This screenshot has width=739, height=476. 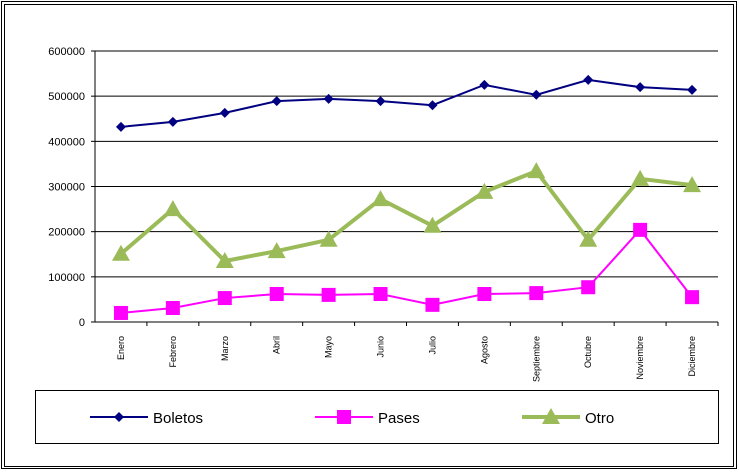 I want to click on y-tick-label: 300000, so click(x=66, y=188).